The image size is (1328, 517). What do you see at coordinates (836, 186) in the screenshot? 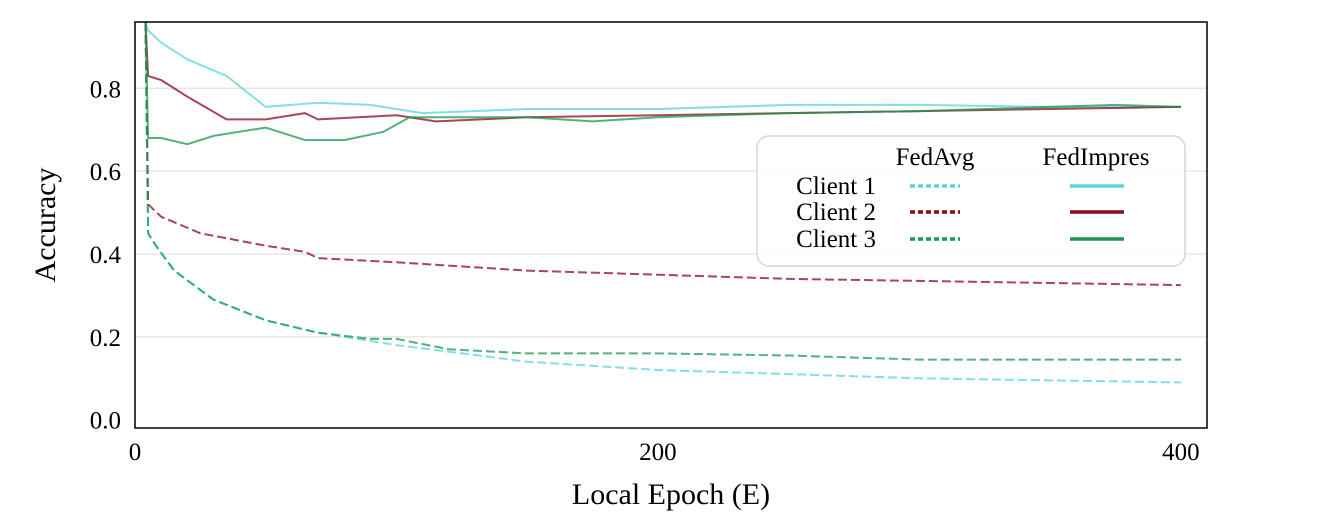
I see `legend-label-client-1: Client 1` at bounding box center [836, 186].